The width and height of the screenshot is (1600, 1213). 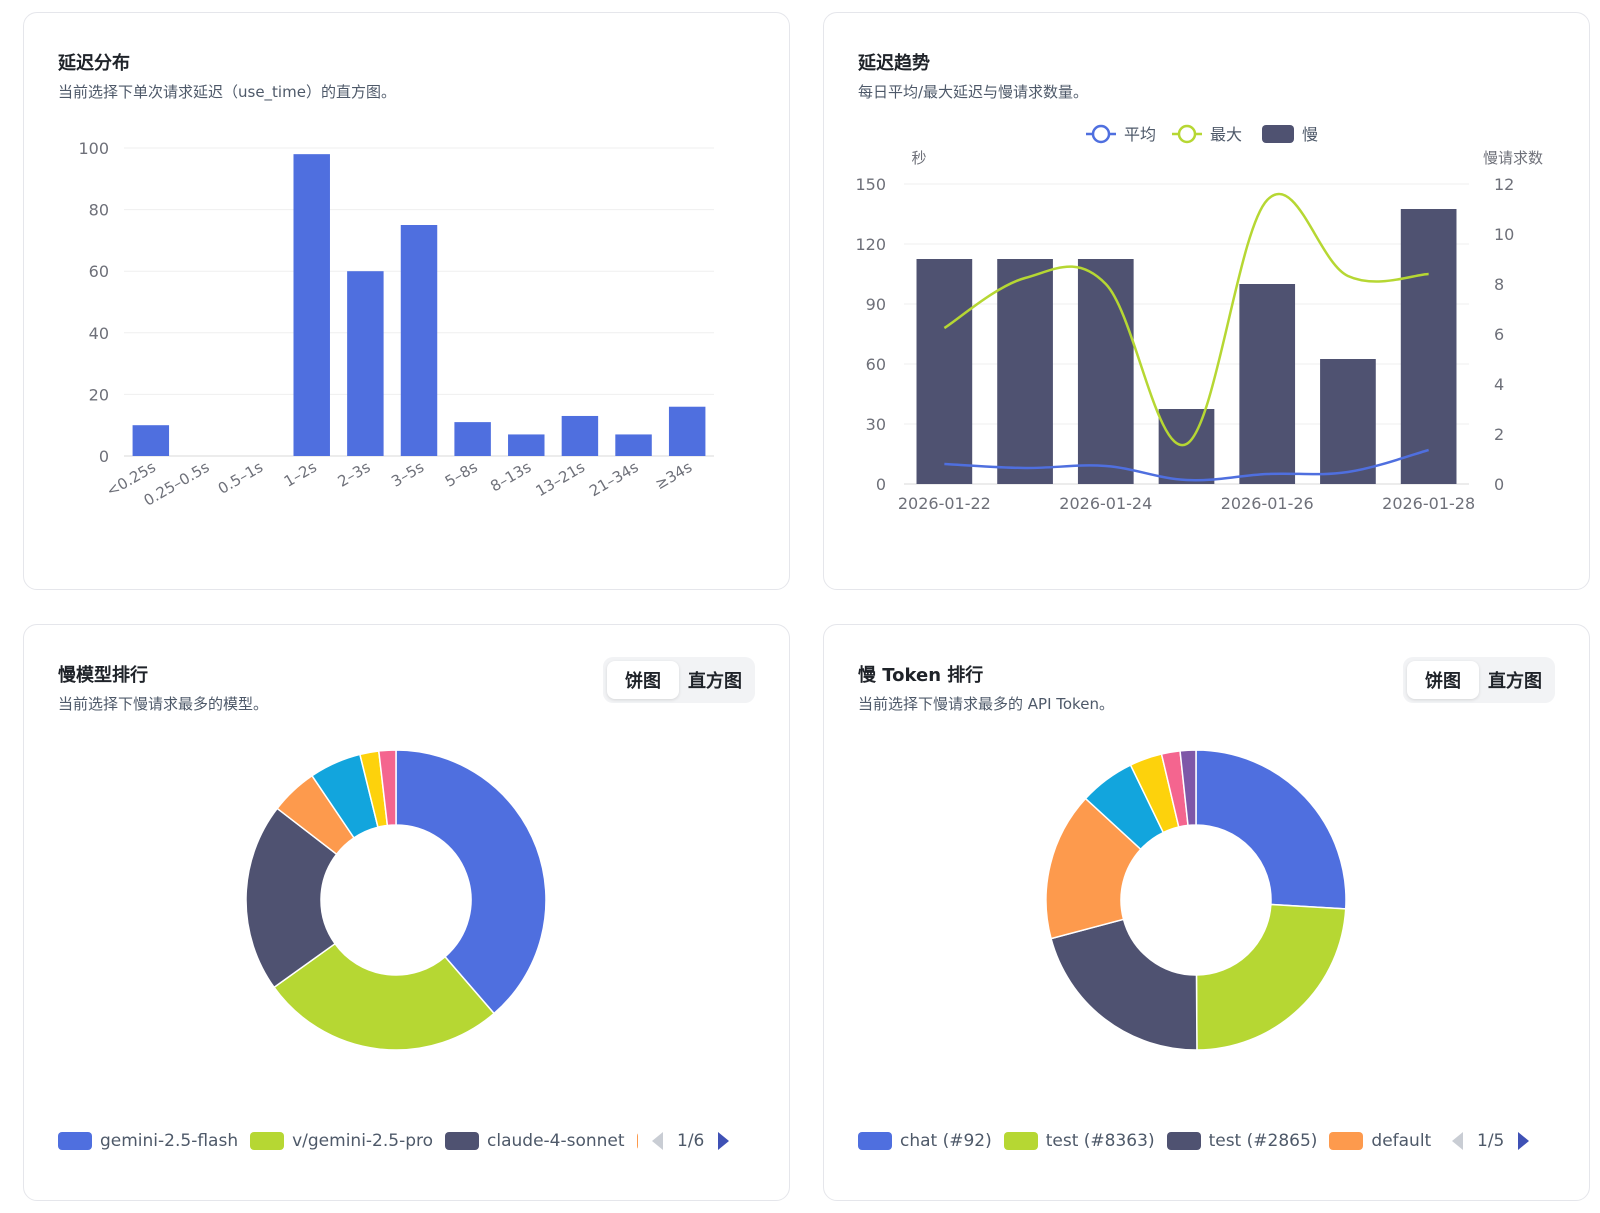 I want to click on x-tick-label: 13–21s, so click(x=560, y=479).